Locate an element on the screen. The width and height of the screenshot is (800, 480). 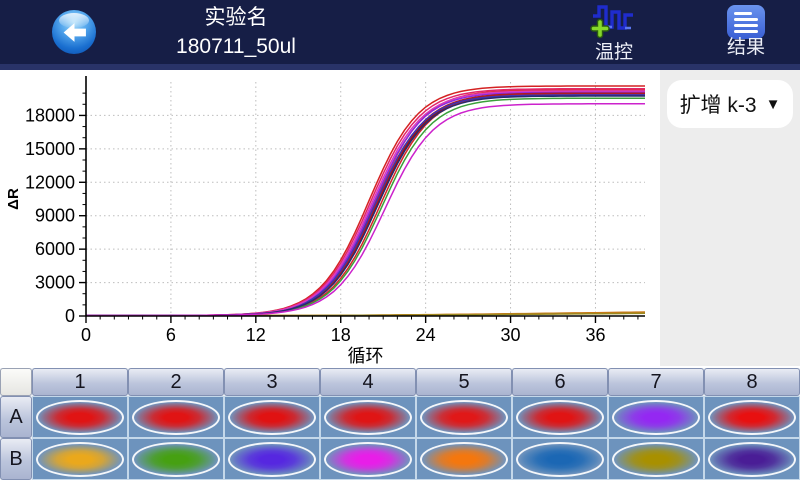
well-cell-A7 is located at coordinates (656, 417).